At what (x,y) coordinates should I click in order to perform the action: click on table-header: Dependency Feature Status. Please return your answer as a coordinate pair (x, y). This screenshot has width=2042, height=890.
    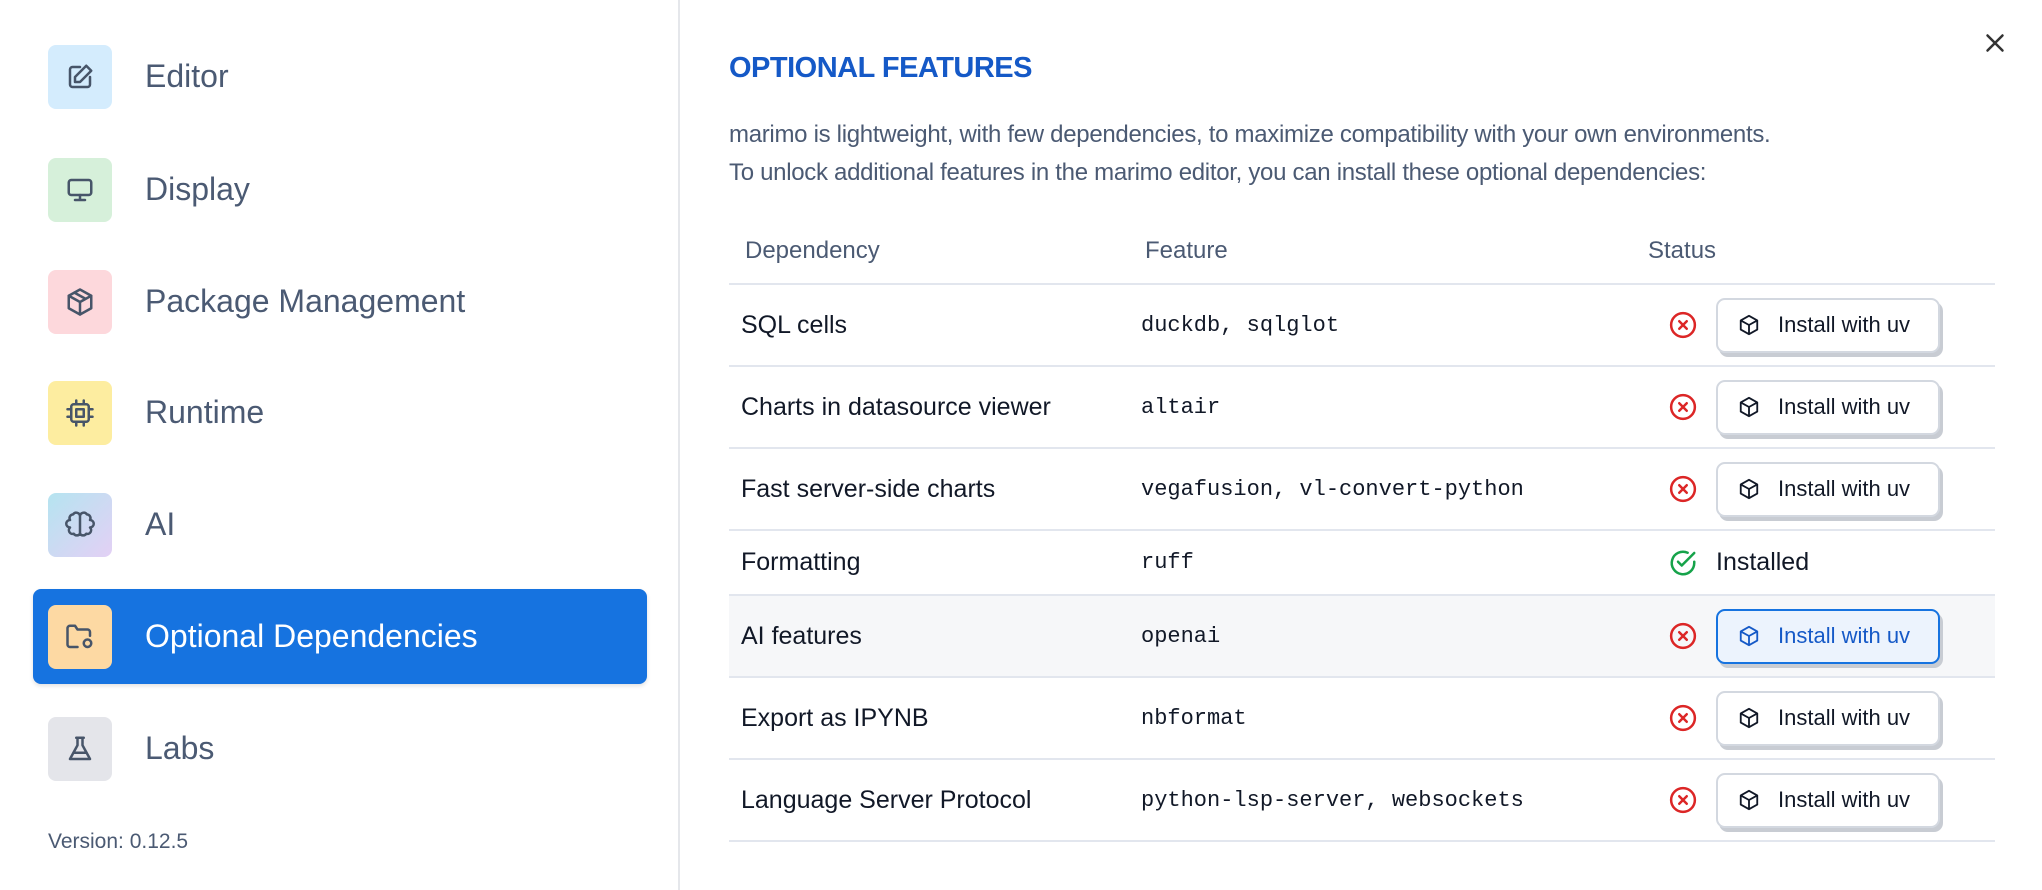
    Looking at the image, I should click on (1362, 251).